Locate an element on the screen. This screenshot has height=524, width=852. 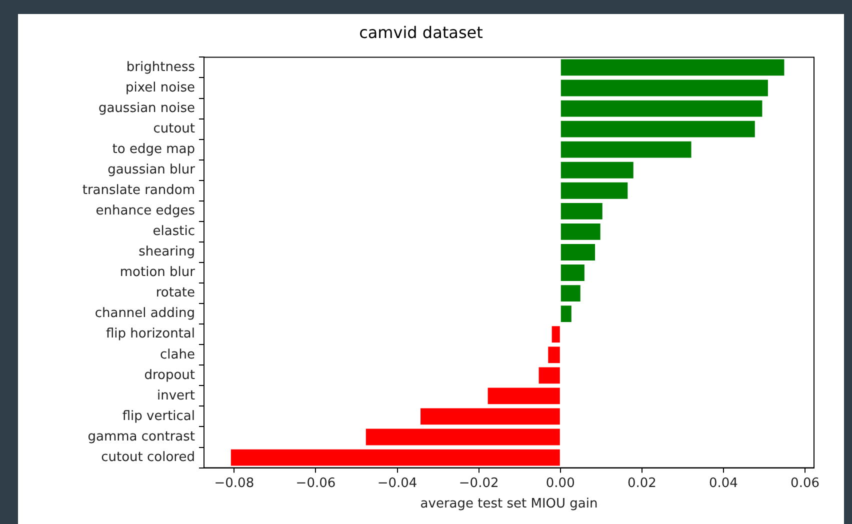
y-tick-label: channel adding is located at coordinates (144, 314).